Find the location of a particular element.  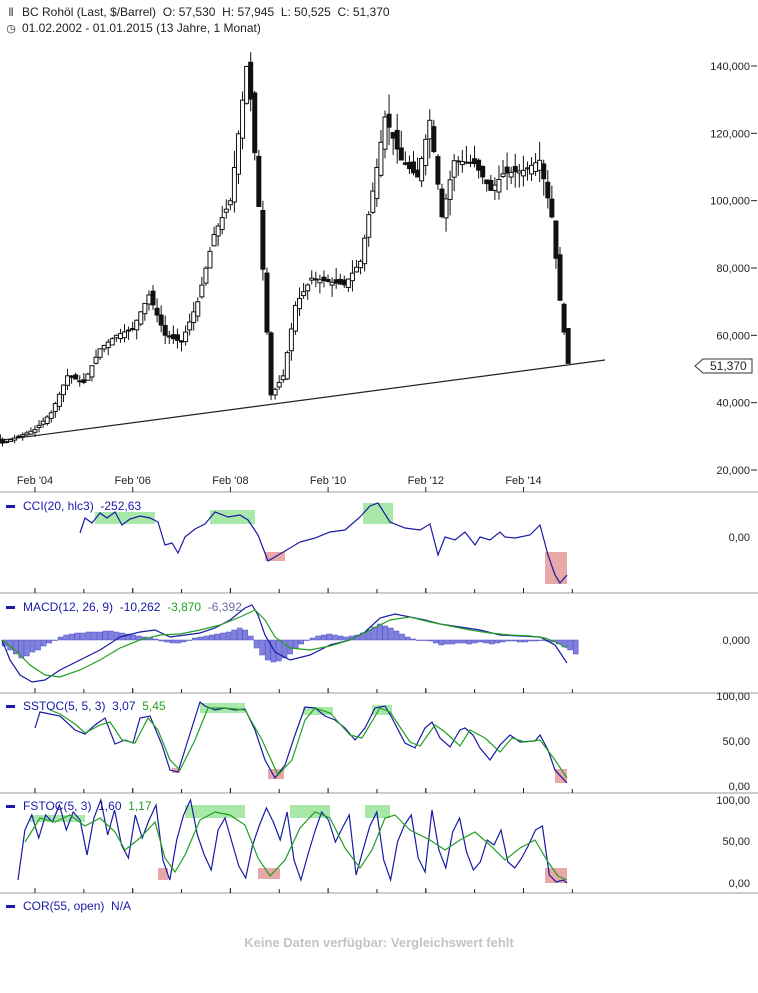

fstoc-axis-label: 0,00 is located at coordinates (739, 884).